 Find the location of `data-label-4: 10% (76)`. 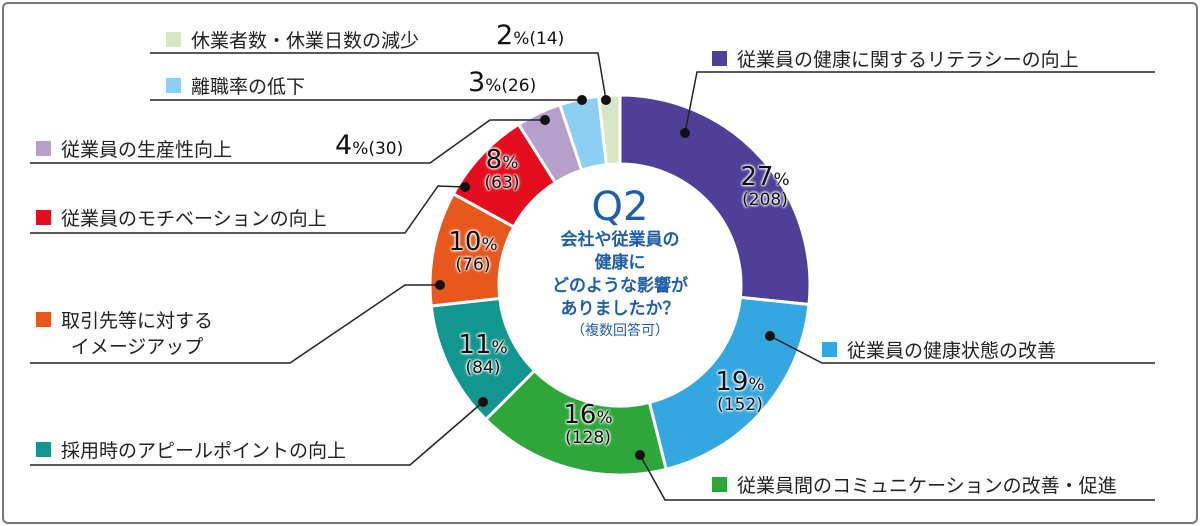

data-label-4: 10% (76) is located at coordinates (473, 251).